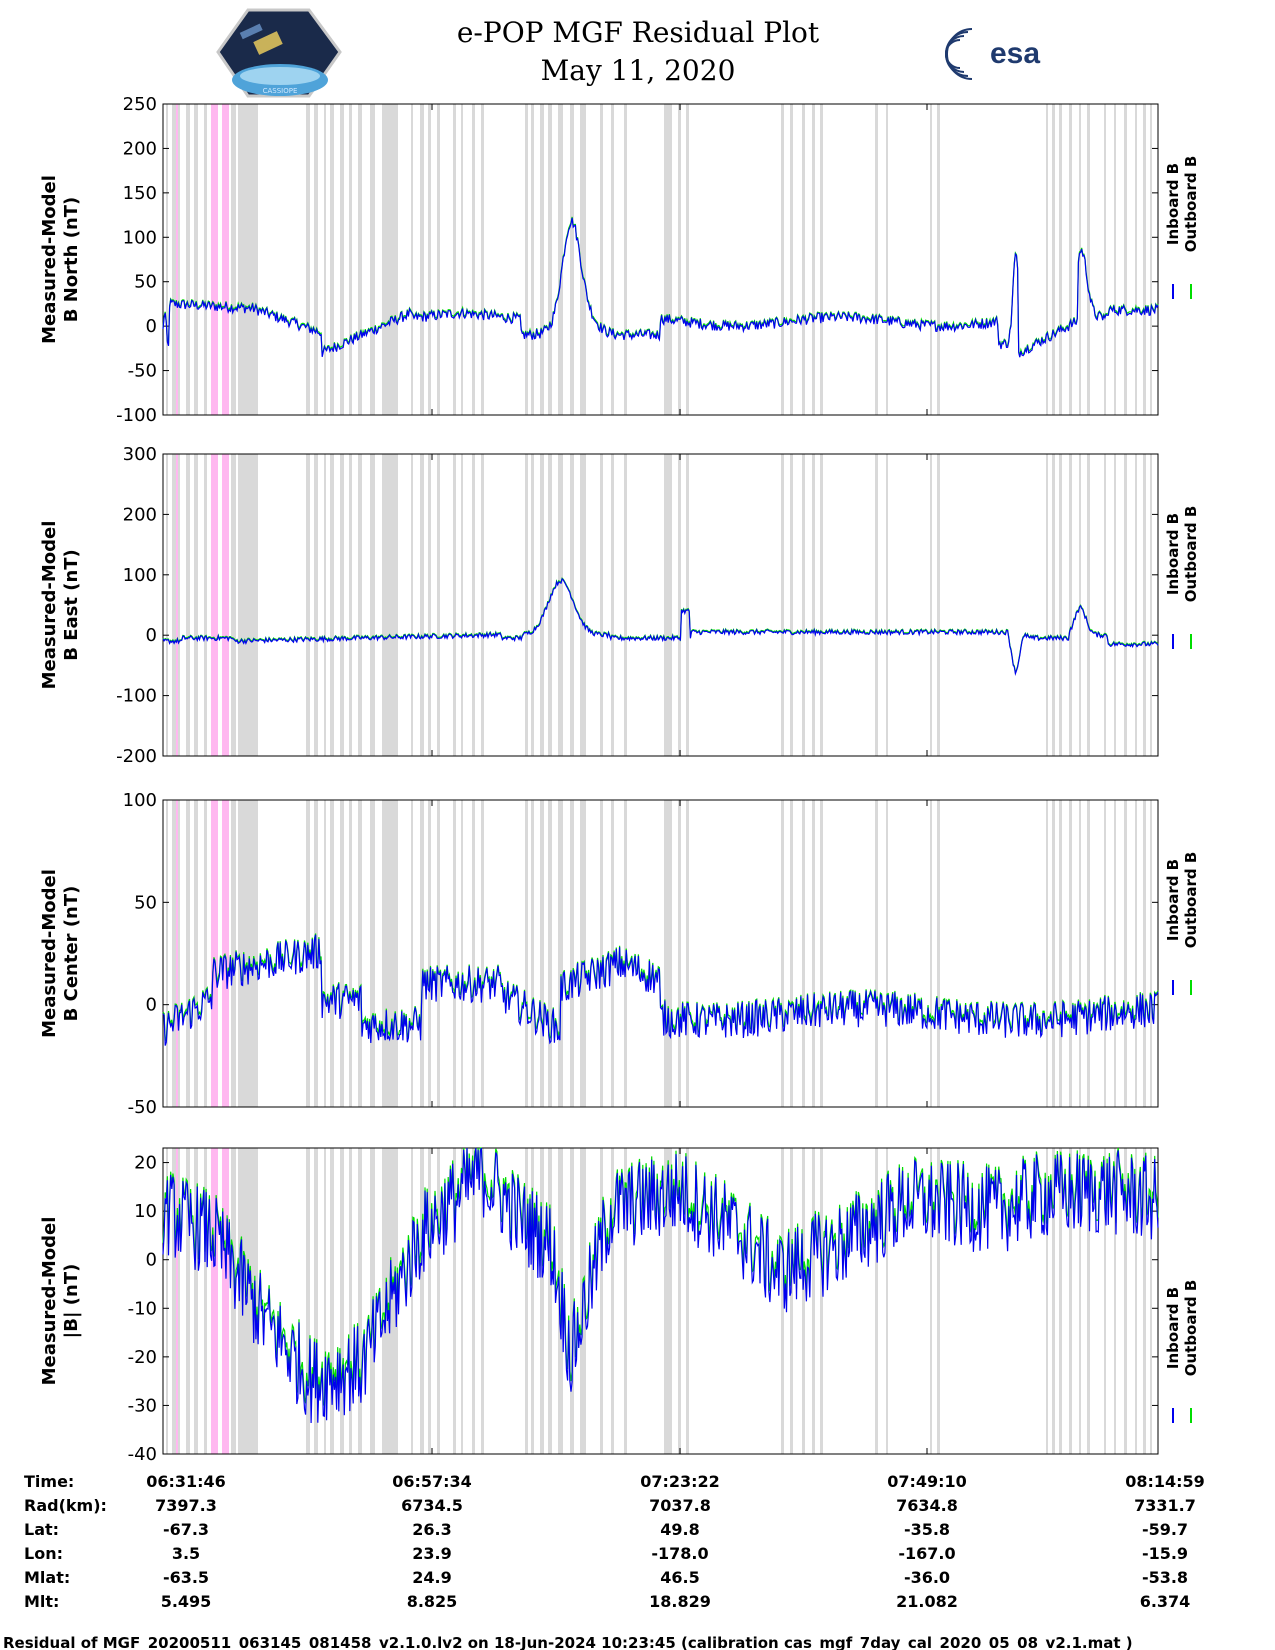 The width and height of the screenshot is (1275, 1650). I want to click on info-value: 23.9, so click(431, 1553).